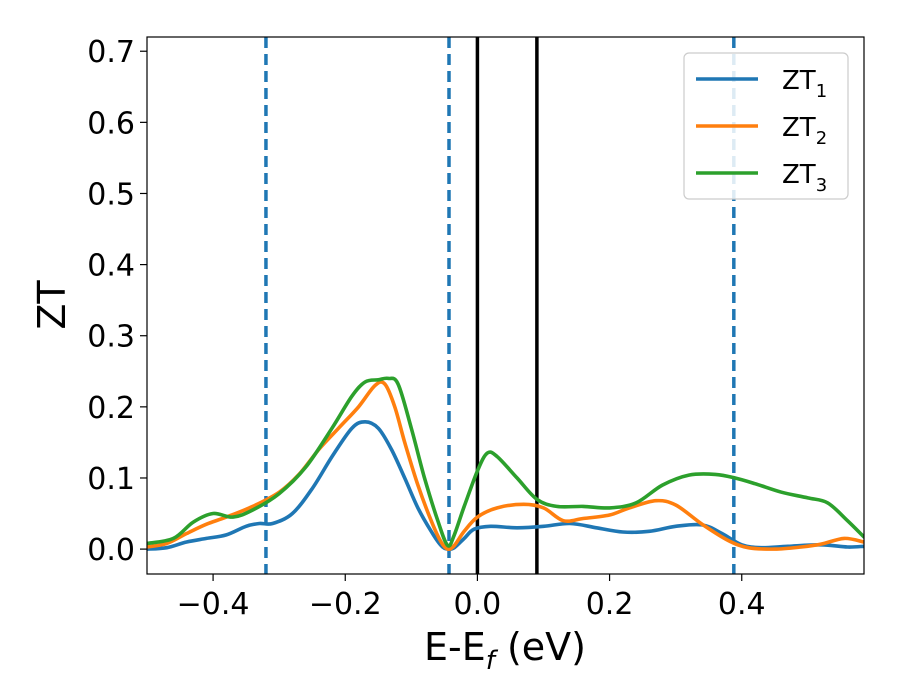  I want to click on x-tick-label: 0.0, so click(478, 604).